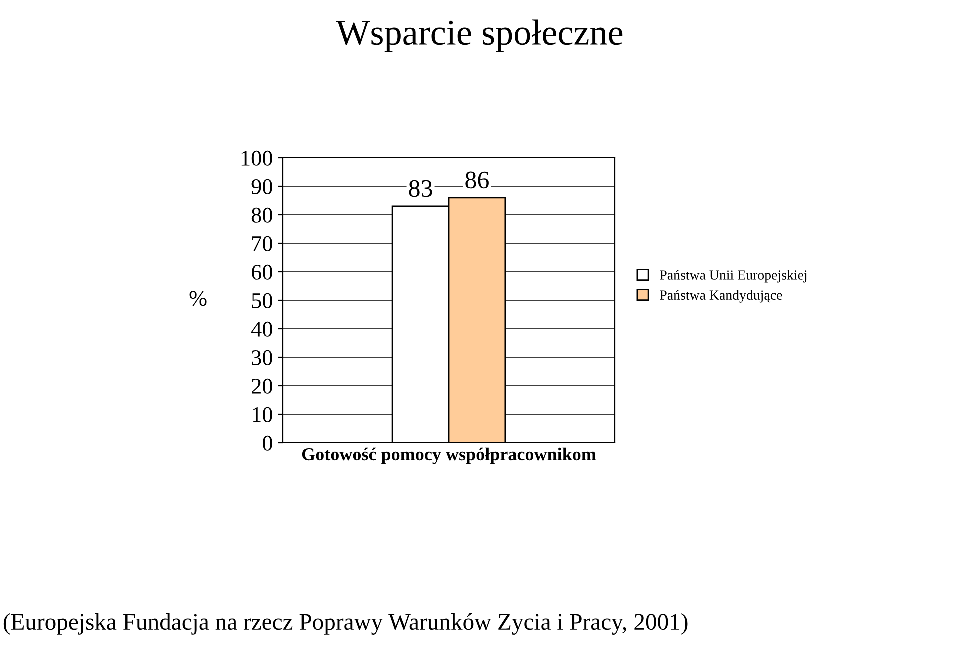  Describe the element at coordinates (262, 215) in the screenshot. I see `y-tick-label: 80` at that location.